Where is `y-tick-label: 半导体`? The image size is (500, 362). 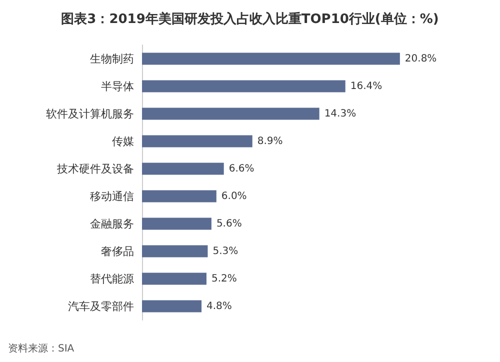 y-tick-label: 半导体 is located at coordinates (117, 86).